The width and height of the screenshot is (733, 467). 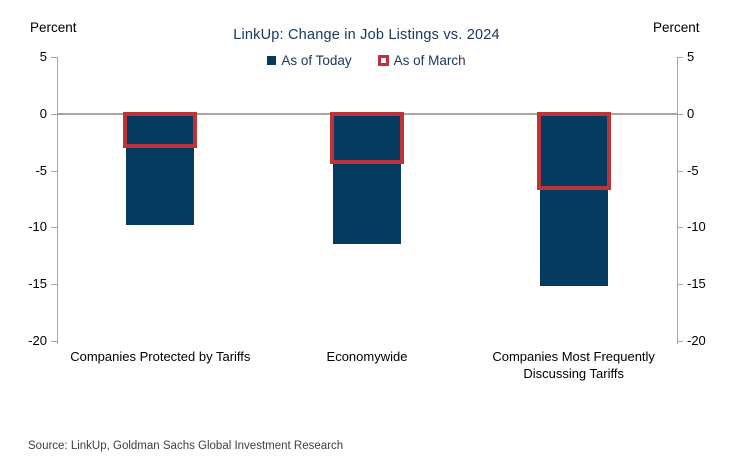 What do you see at coordinates (691, 56) in the screenshot?
I see `right-y-tick-label: 5` at bounding box center [691, 56].